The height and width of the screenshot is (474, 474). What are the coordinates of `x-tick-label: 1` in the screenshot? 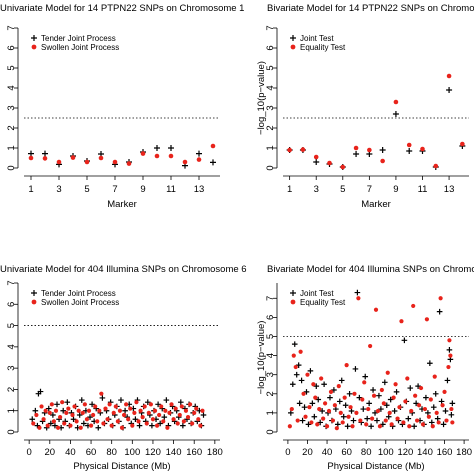 It's located at (30, 189).